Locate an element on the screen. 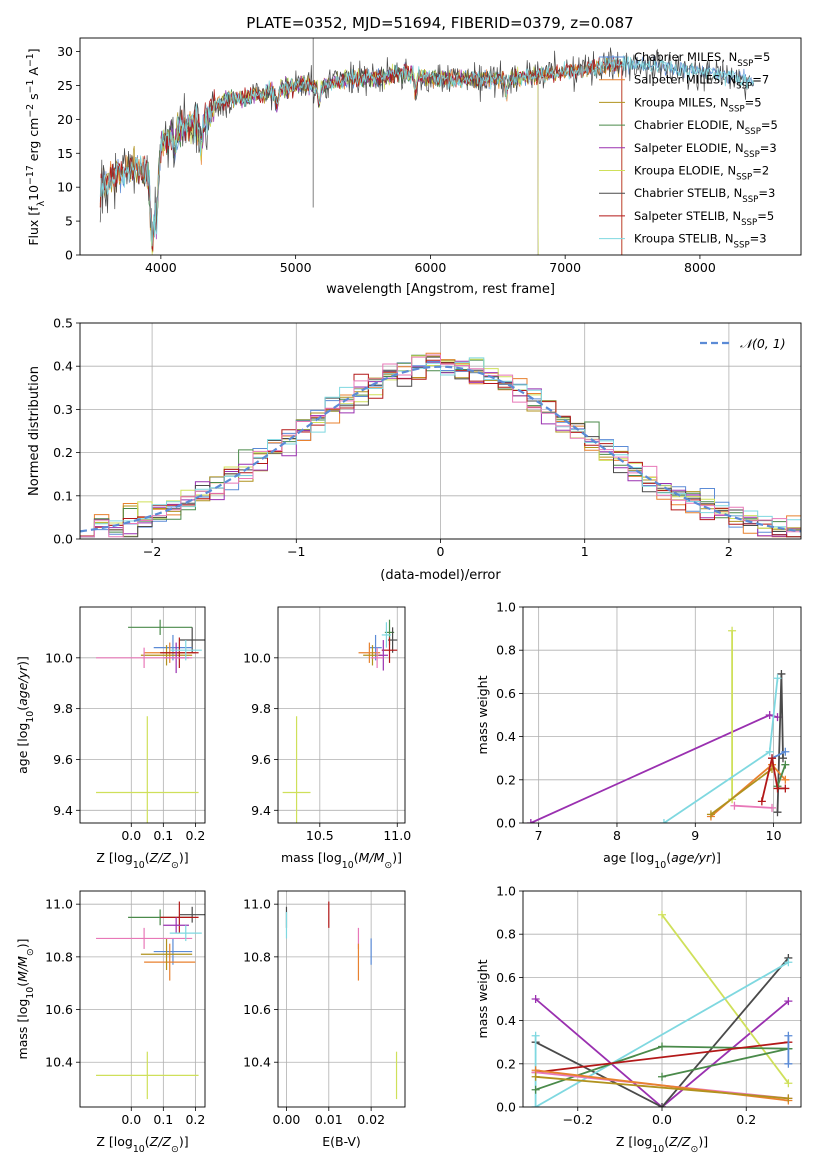  panel-age_vs_mass: 10.5 11.0 9.4 9.6 9.8 10.0 mass [log10(M/M⊙)] is located at coordinates (327, 738).